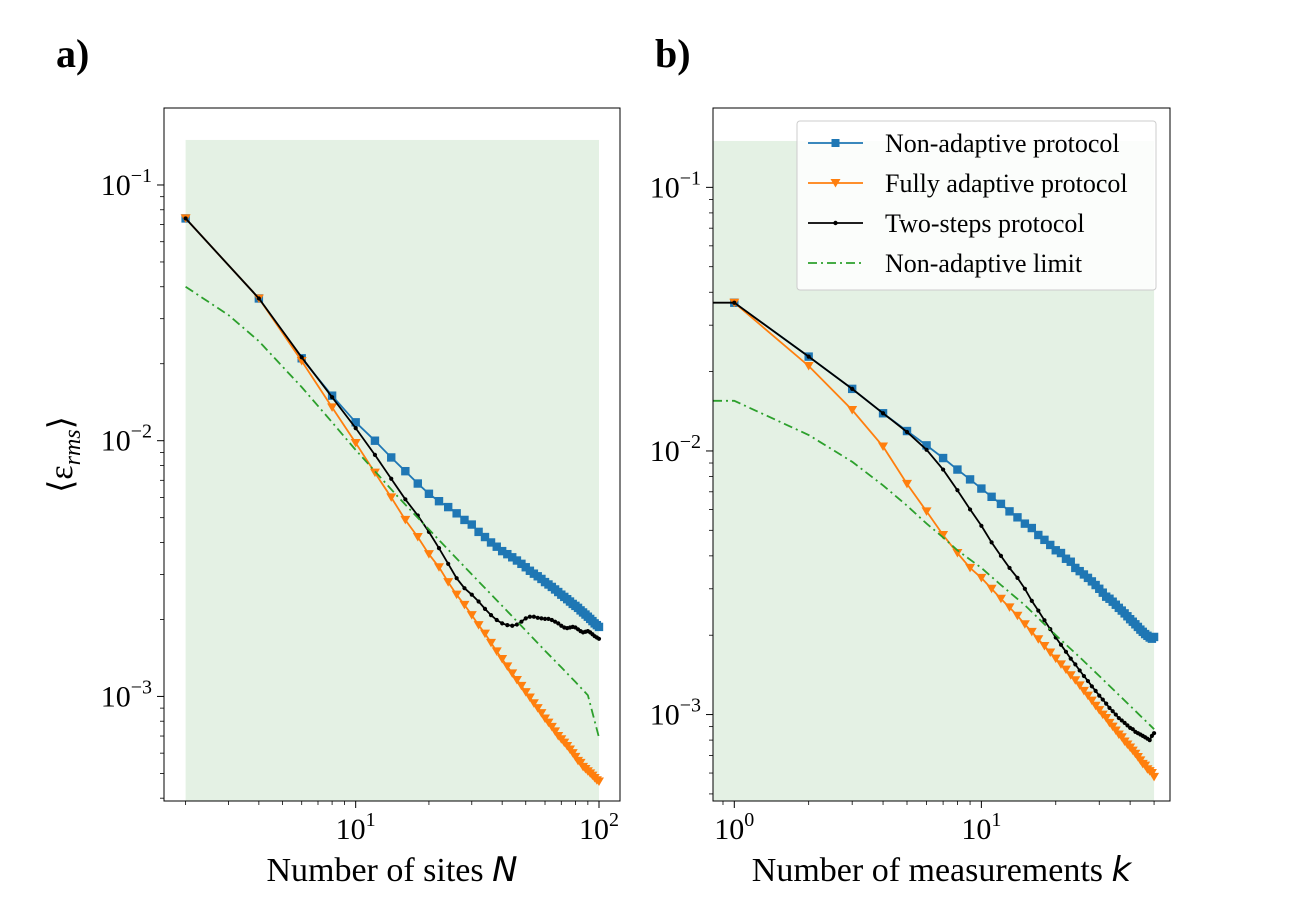 Image resolution: width=1300 pixels, height=900 pixels. I want to click on legend-box, so click(976, 205).